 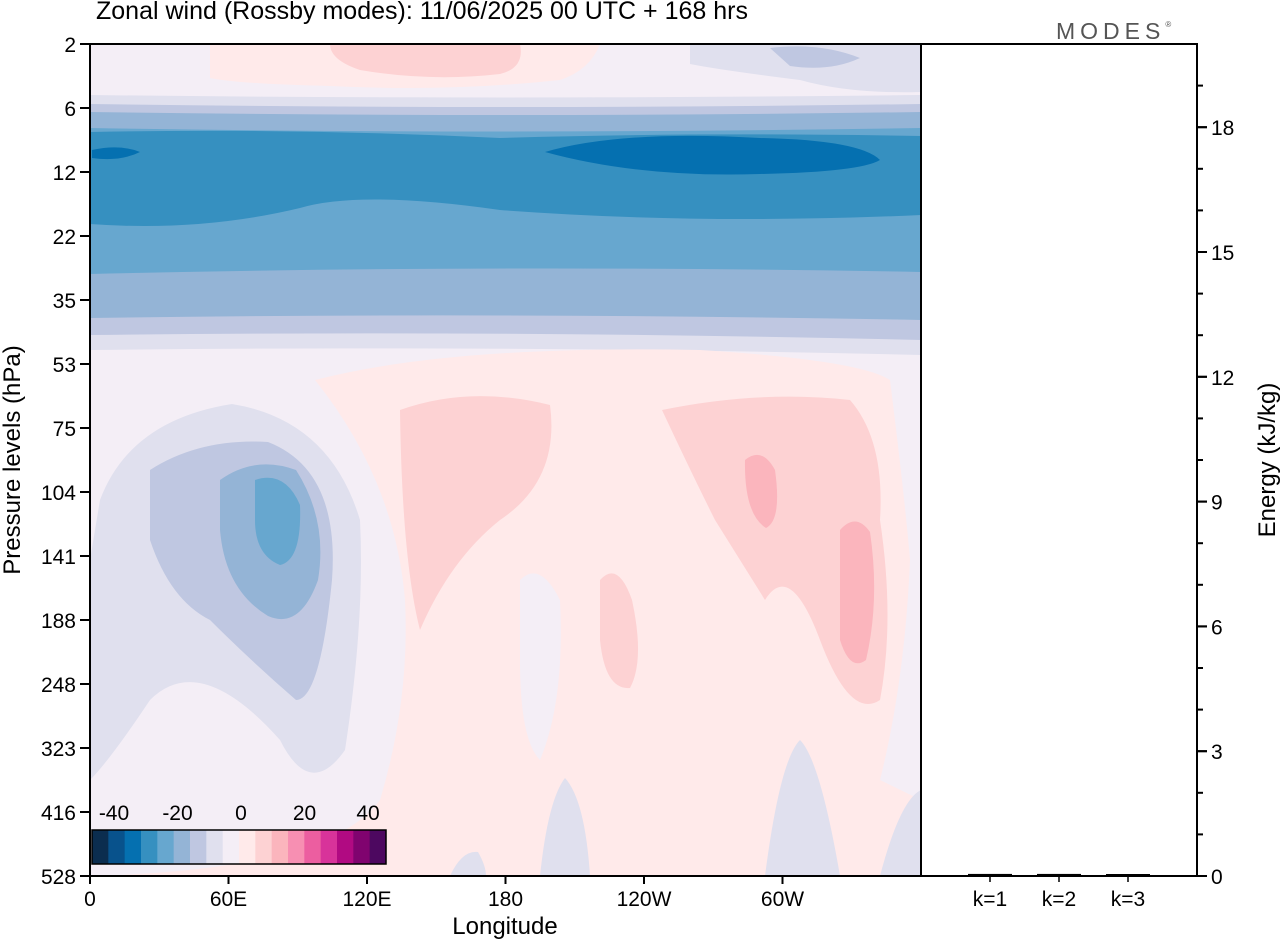 I want to click on x-tick-label: 120W, so click(x=644, y=899).